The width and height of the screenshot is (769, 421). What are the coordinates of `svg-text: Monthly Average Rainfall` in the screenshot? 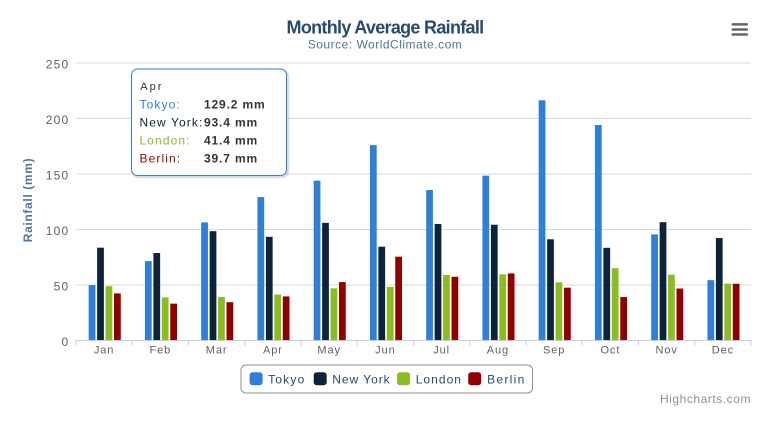 It's located at (385, 28).